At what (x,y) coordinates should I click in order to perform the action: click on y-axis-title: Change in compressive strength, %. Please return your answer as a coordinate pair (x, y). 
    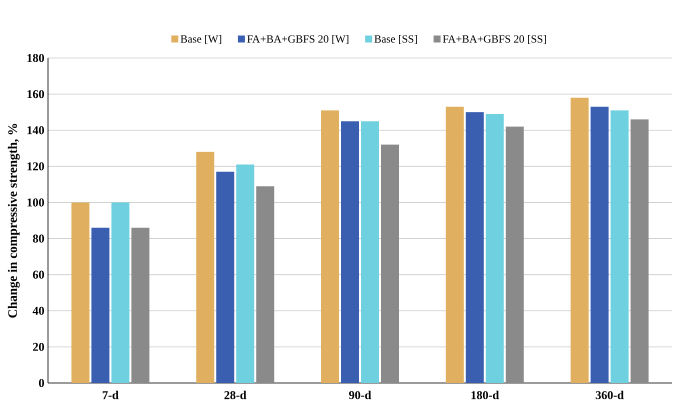
    Looking at the image, I should click on (14, 221).